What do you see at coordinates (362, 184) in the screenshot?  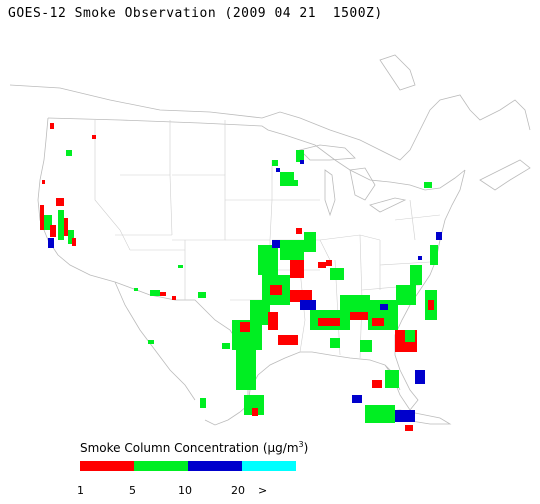 I see `lake-huron` at bounding box center [362, 184].